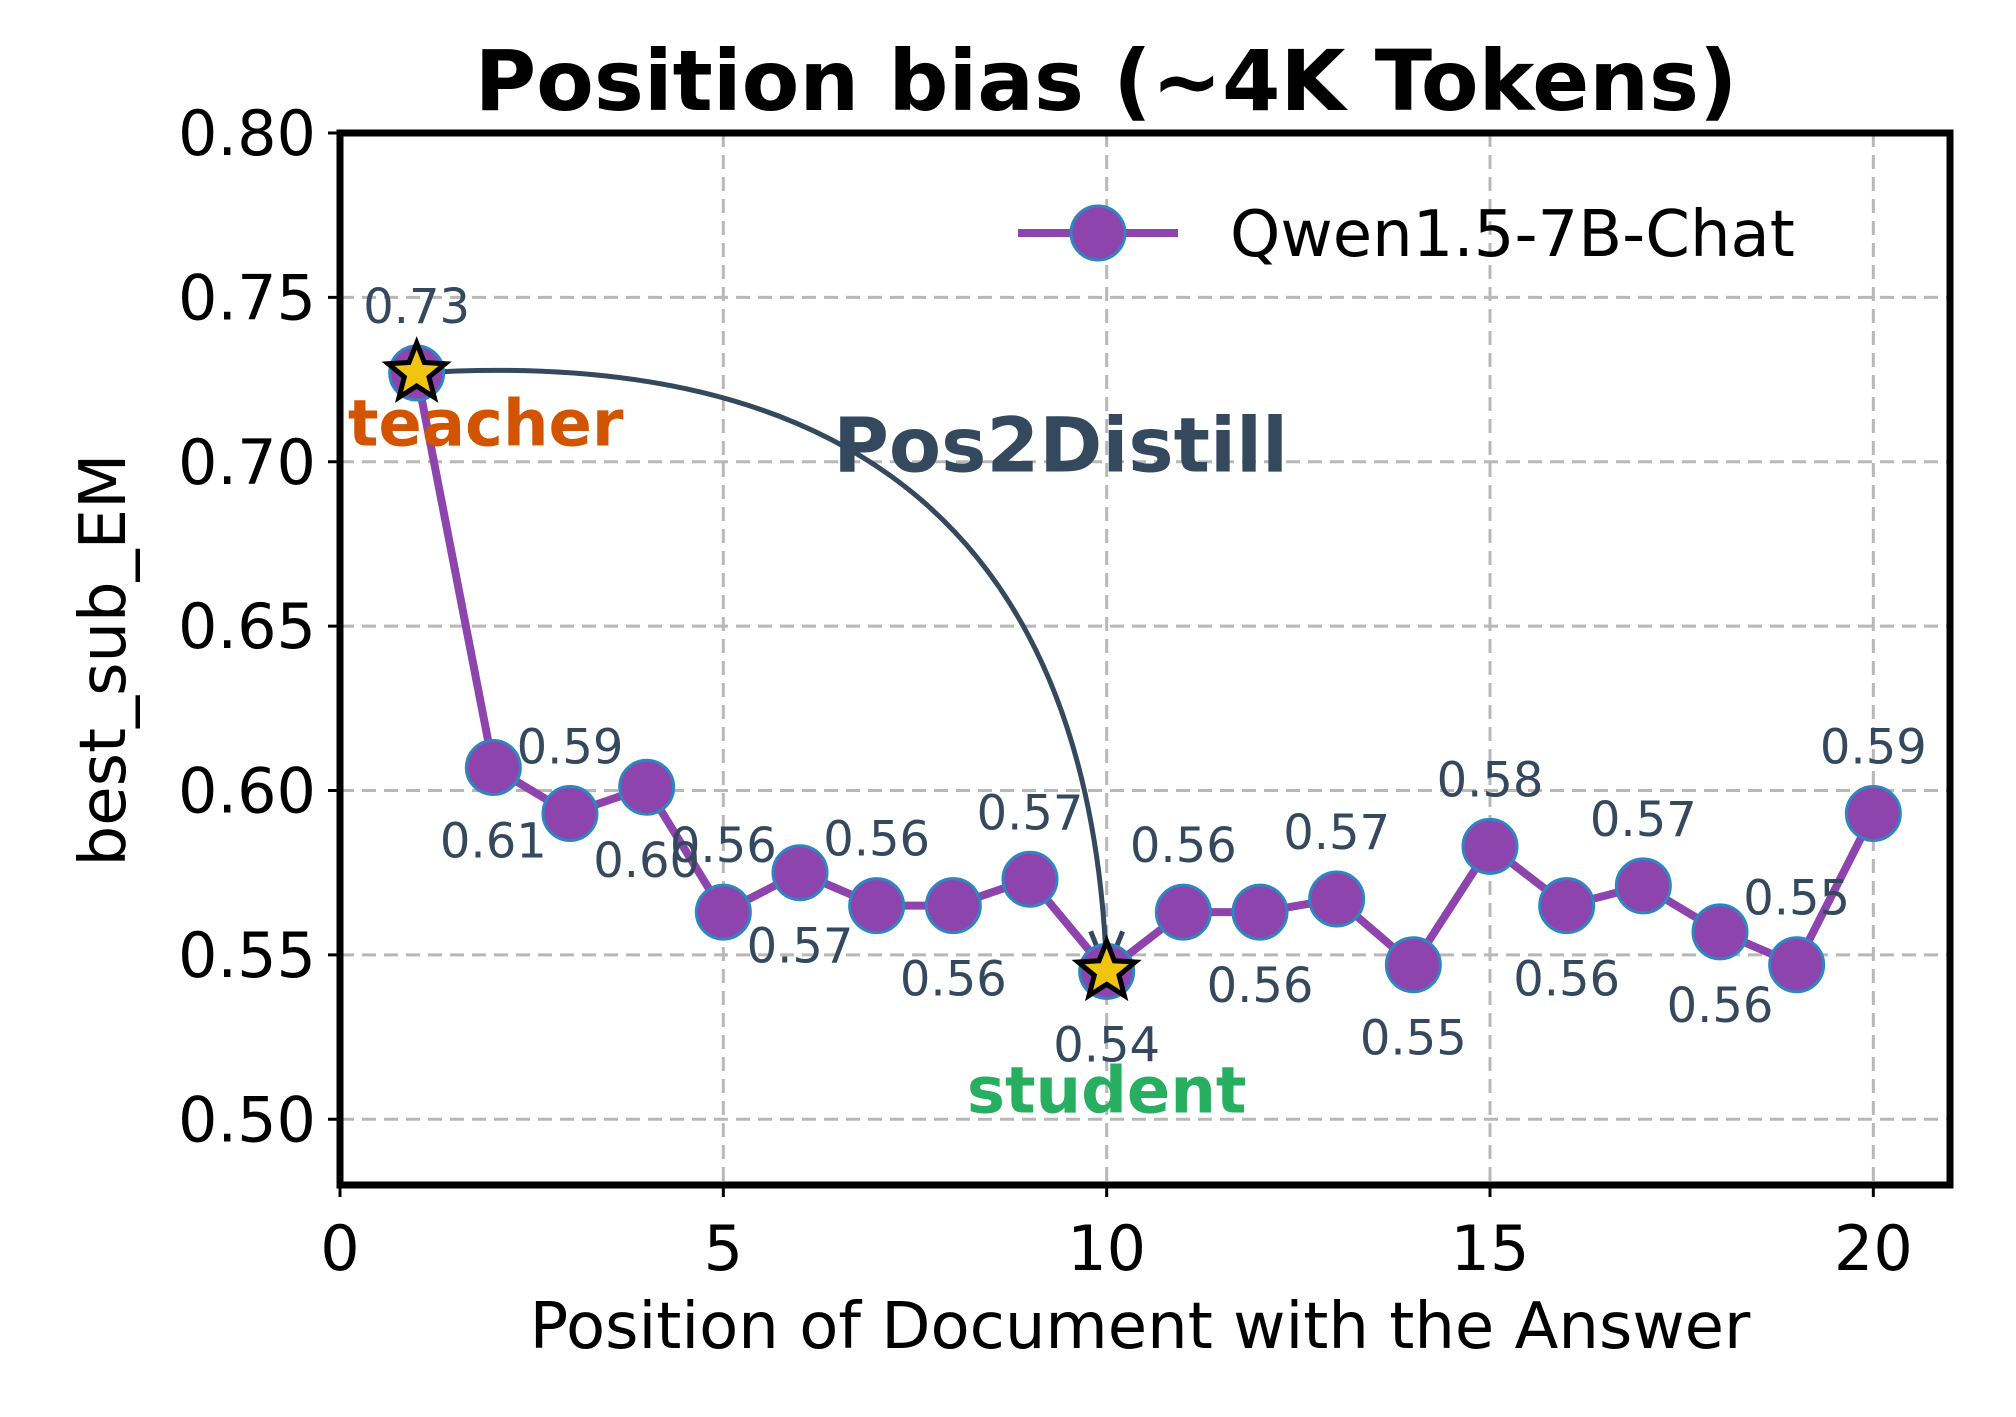  I want to click on legend-label: Qwen1.5-7B-Chat, so click(1512, 235).